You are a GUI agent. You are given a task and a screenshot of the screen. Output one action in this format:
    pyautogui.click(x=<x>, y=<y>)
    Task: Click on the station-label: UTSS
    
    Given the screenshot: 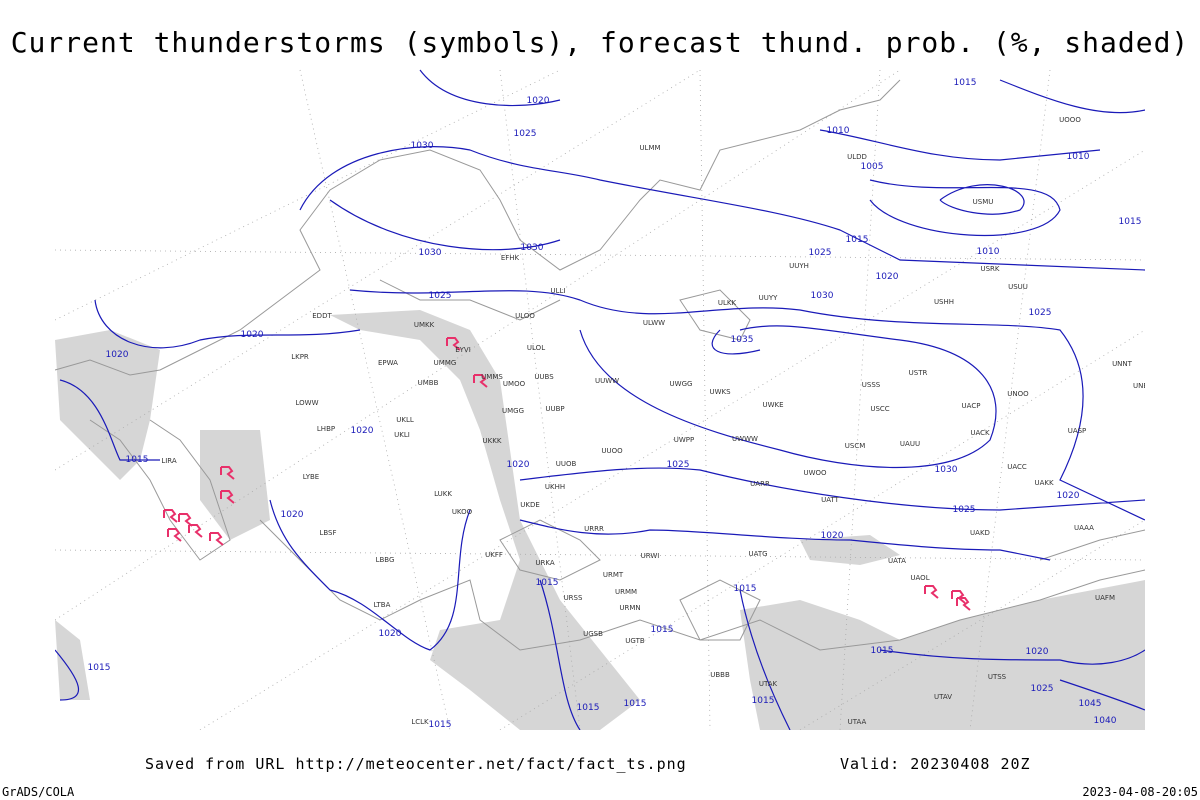 What is the action you would take?
    pyautogui.click(x=997, y=677)
    